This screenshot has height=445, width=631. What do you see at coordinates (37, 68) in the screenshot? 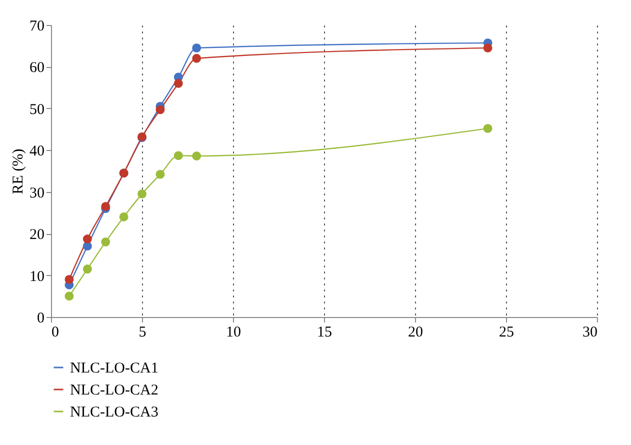
I see `y-tick-label: 60` at bounding box center [37, 68].